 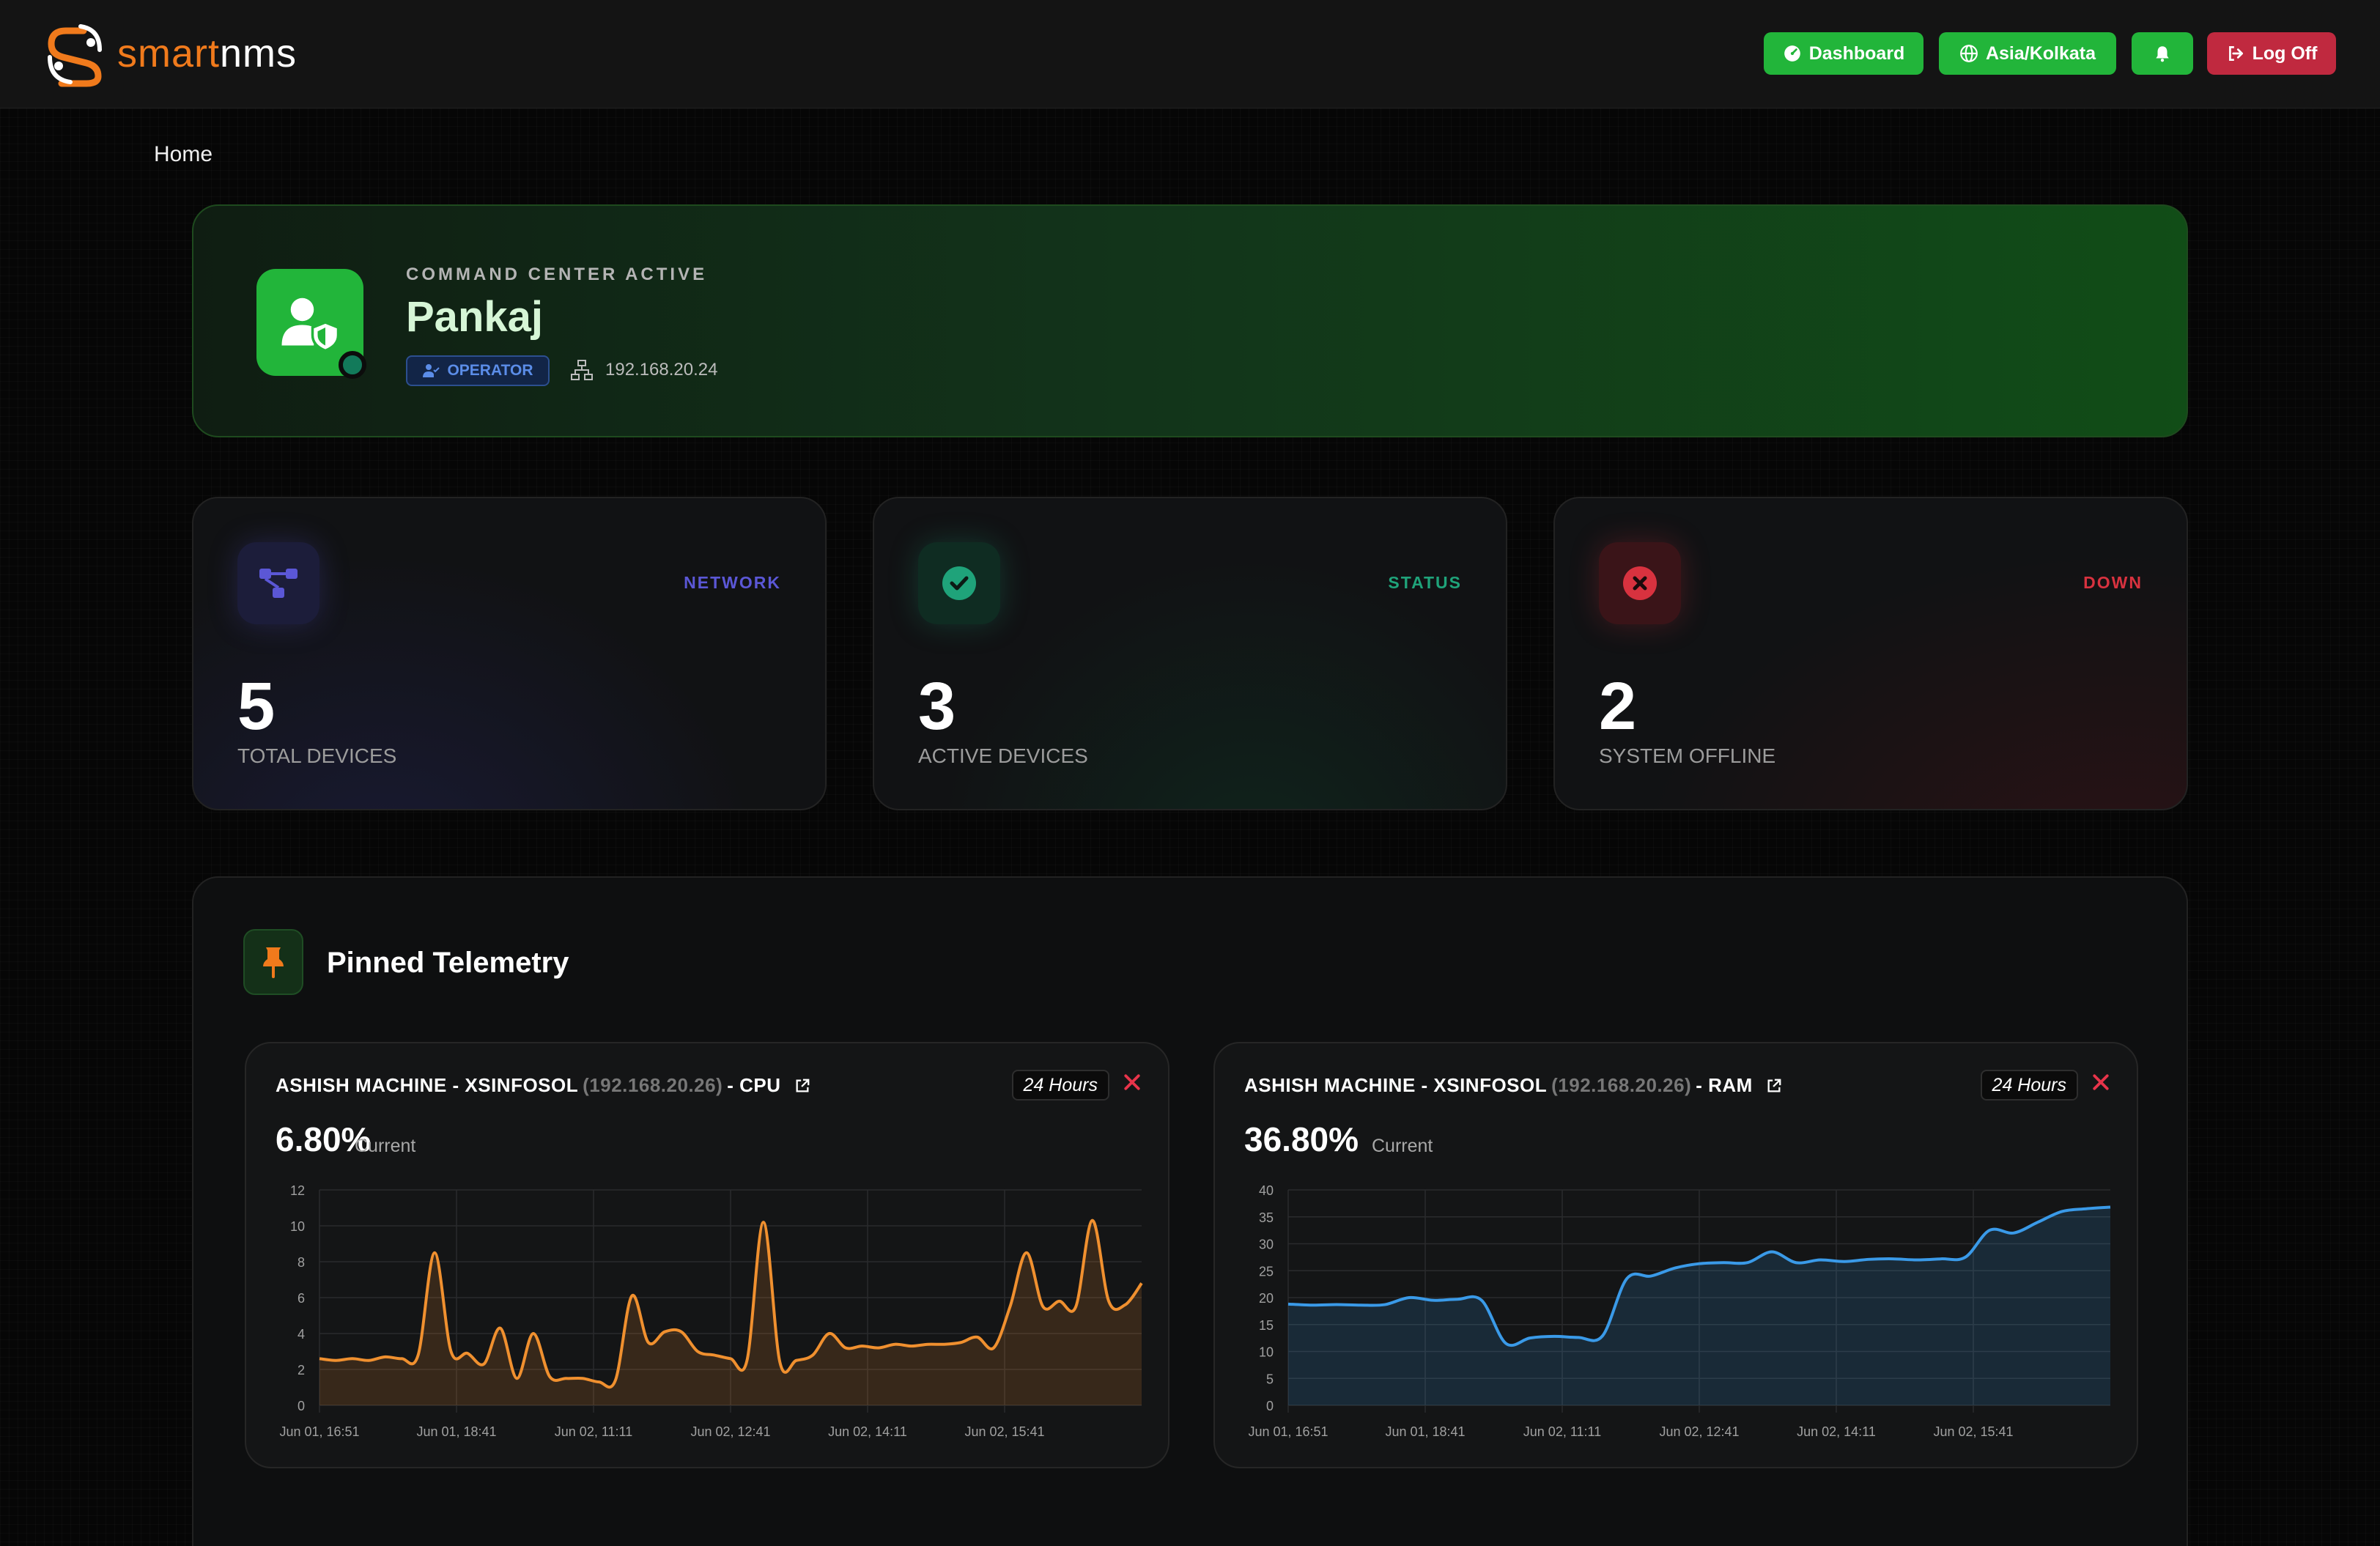 What do you see at coordinates (2041, 53) in the screenshot?
I see `timezone-button-label: Asia/Kolkata` at bounding box center [2041, 53].